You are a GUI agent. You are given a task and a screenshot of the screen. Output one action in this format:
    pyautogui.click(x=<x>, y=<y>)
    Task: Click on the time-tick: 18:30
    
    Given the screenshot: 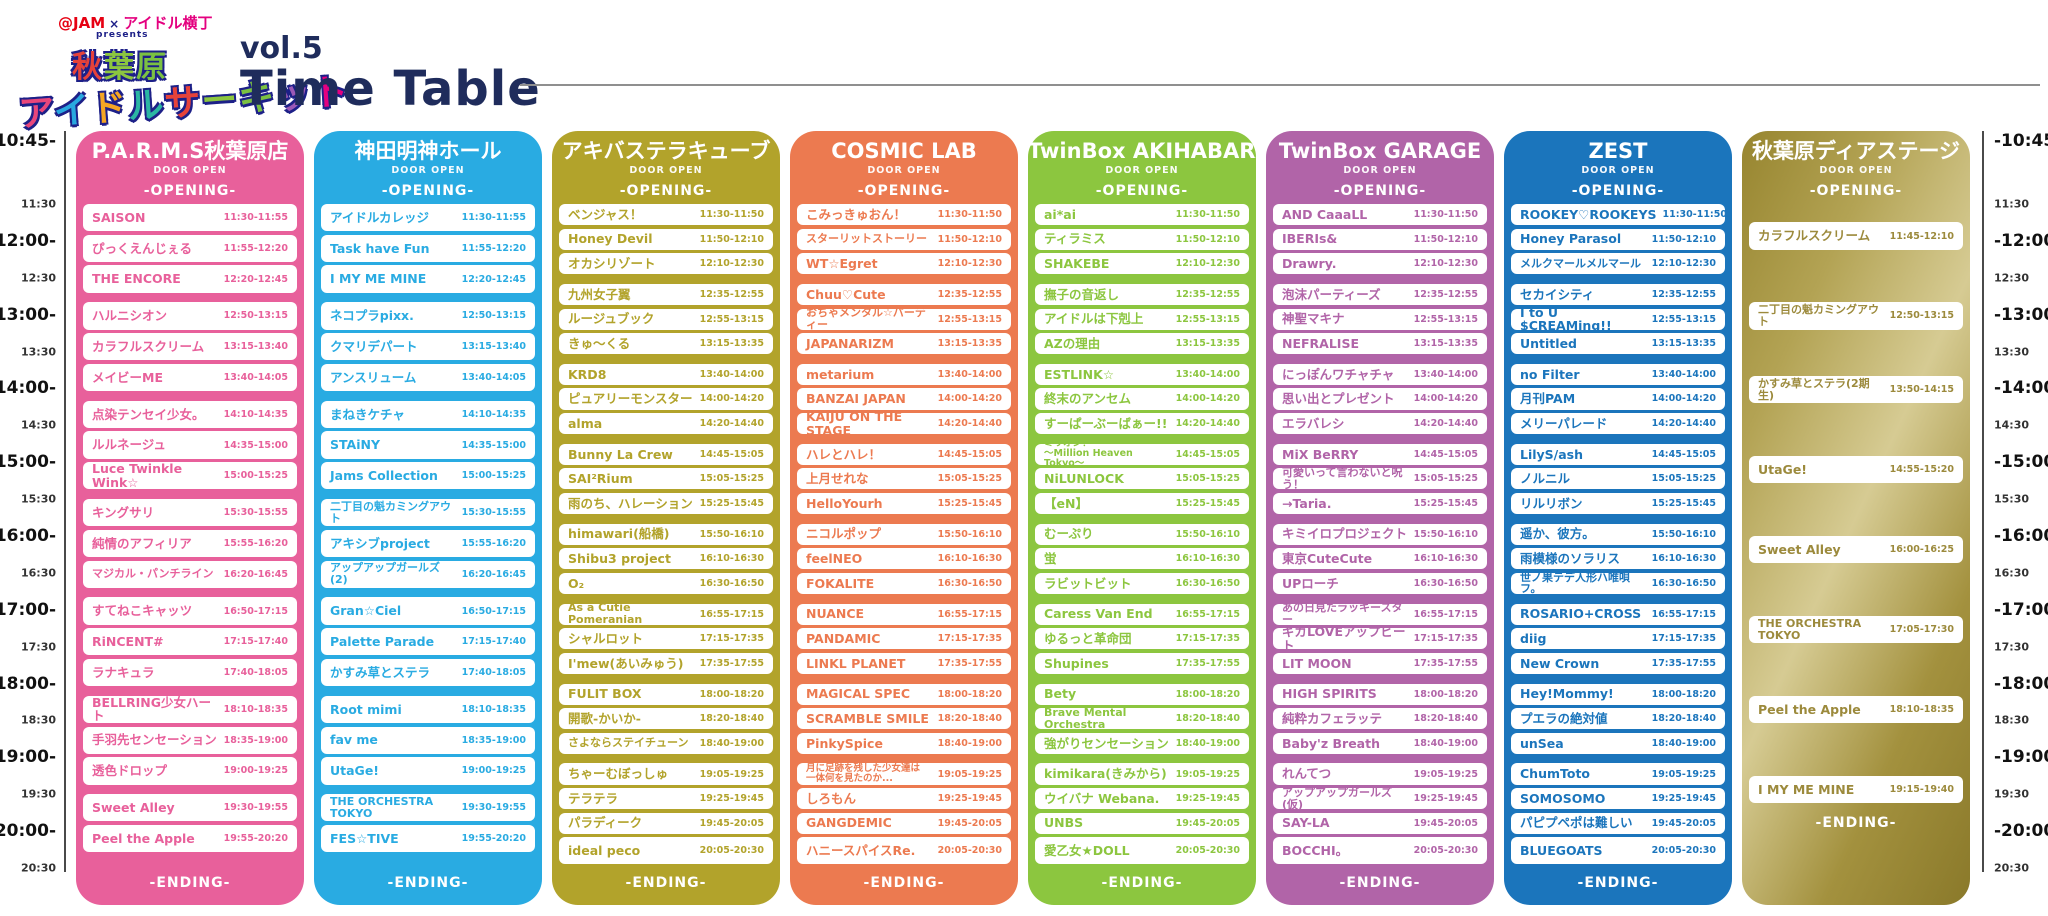 What is the action you would take?
    pyautogui.click(x=2012, y=720)
    